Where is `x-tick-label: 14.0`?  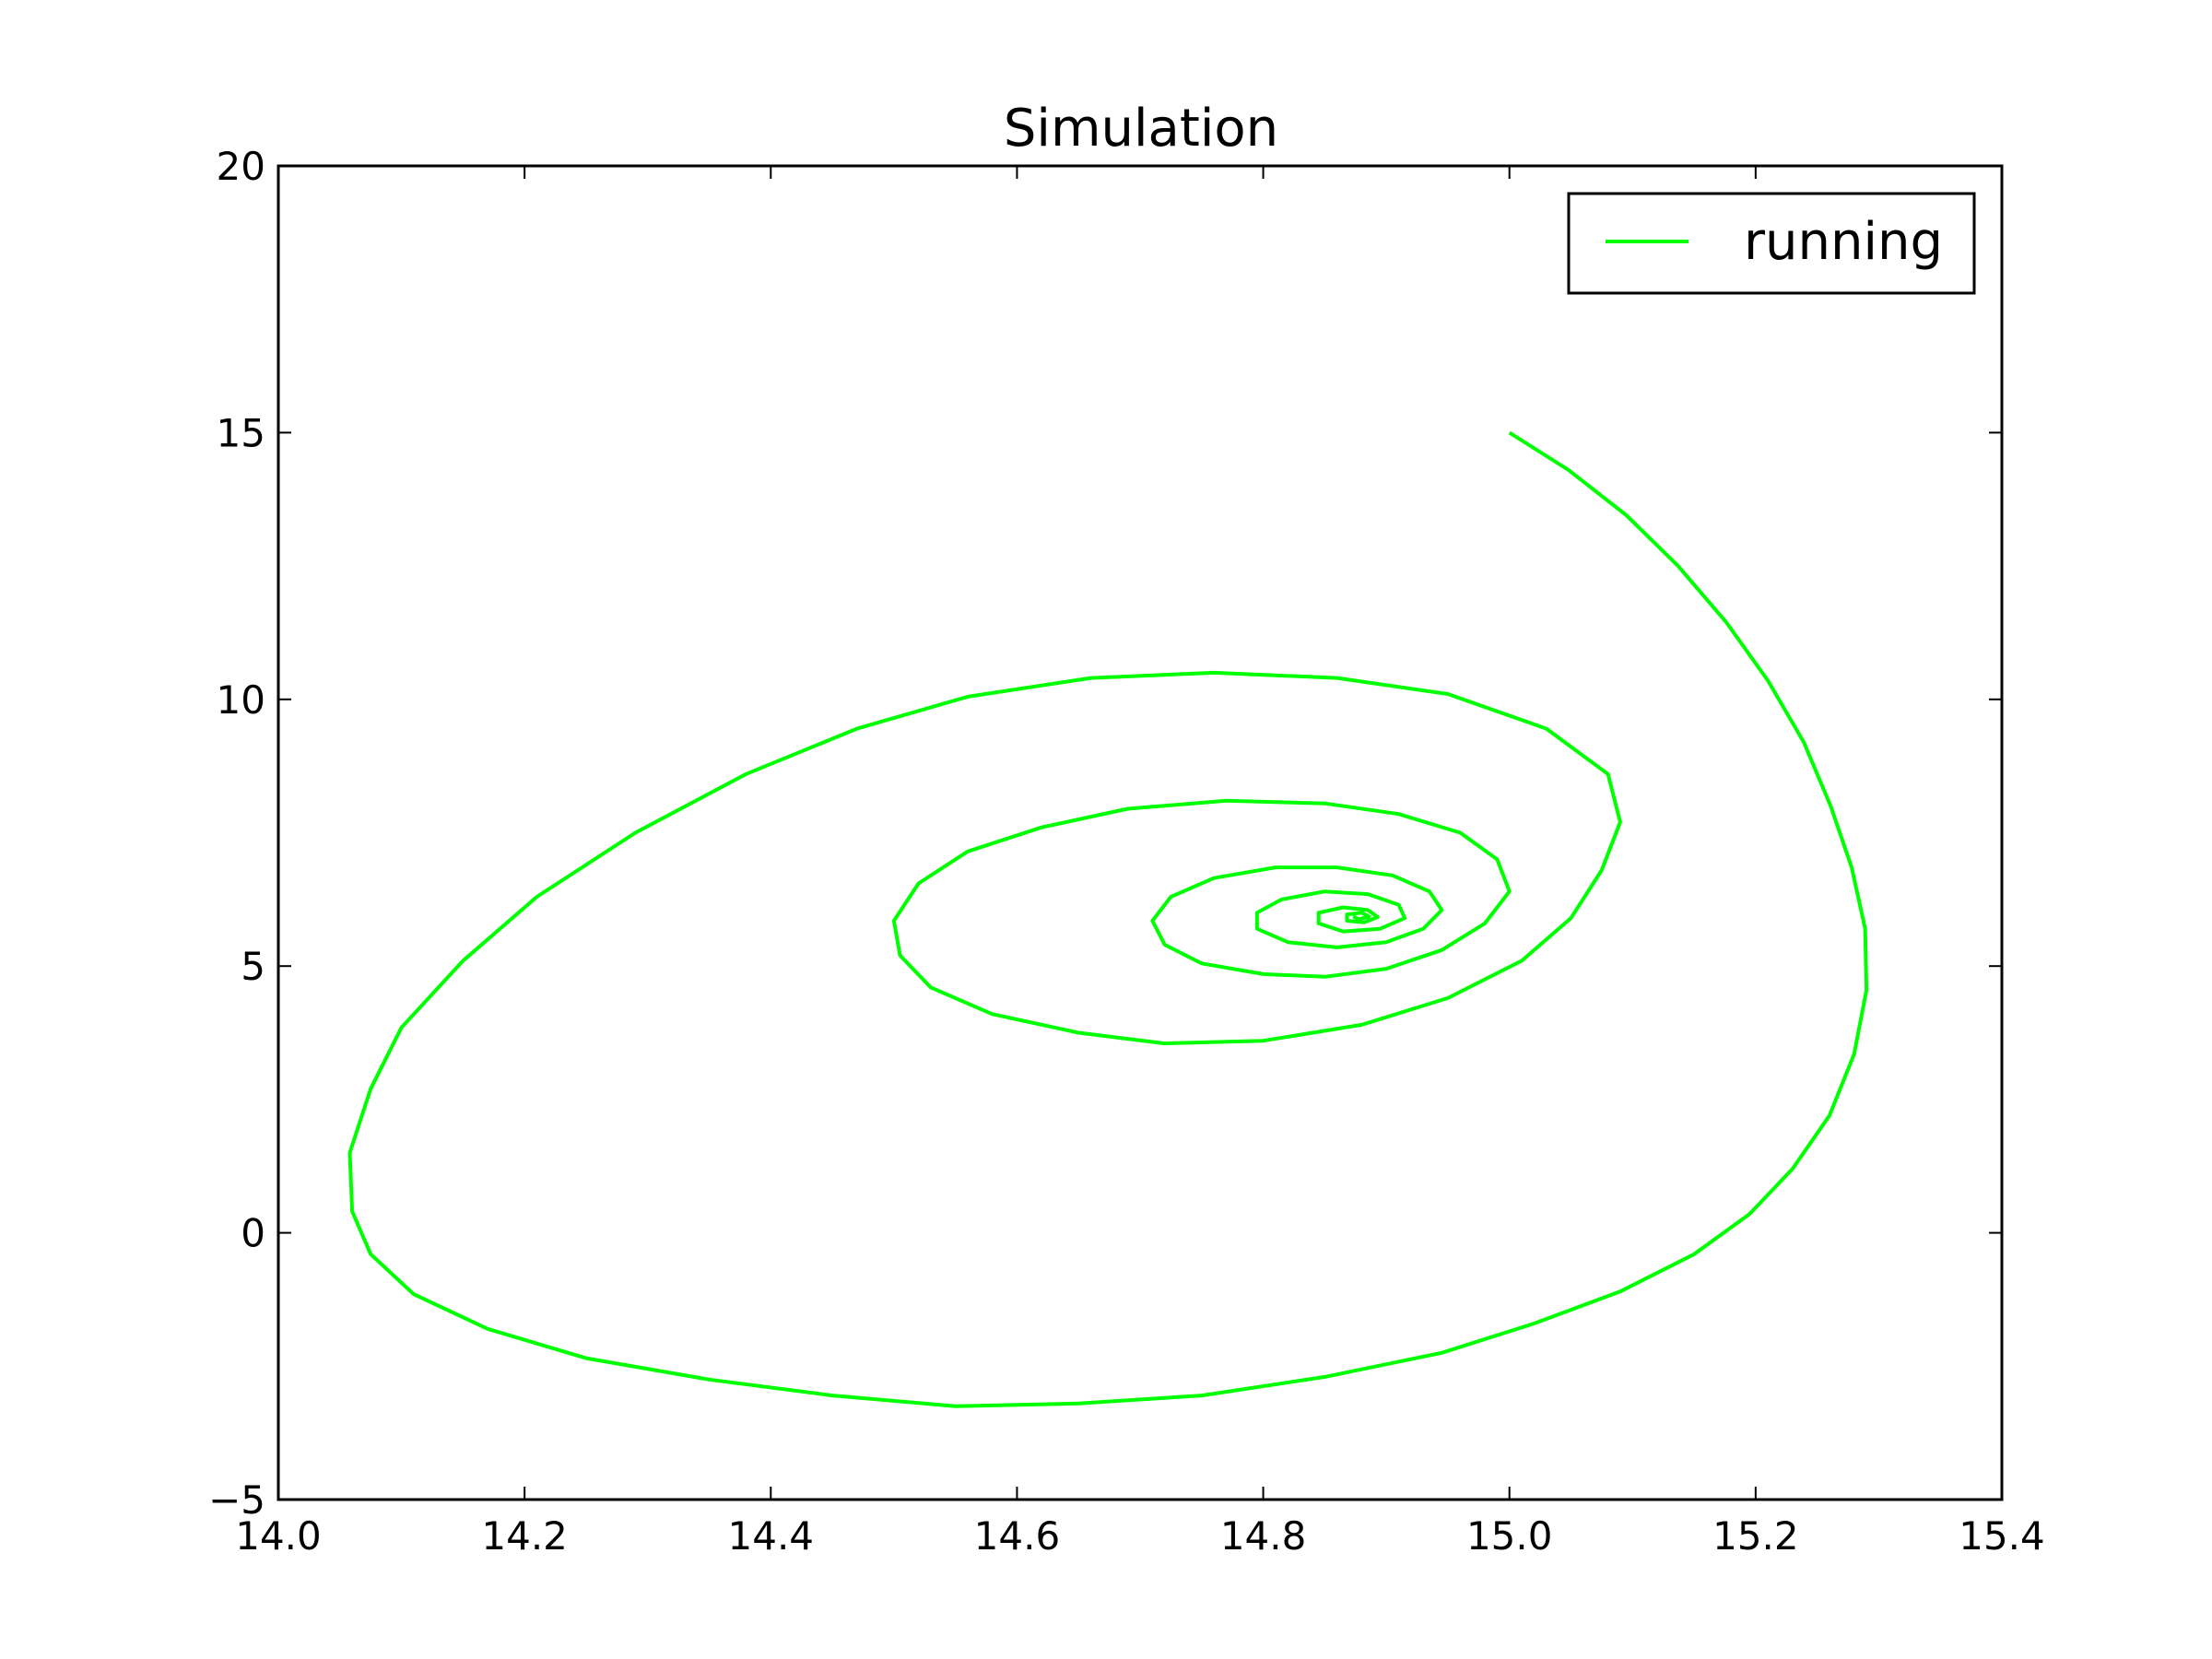
x-tick-label: 14.0 is located at coordinates (278, 1536).